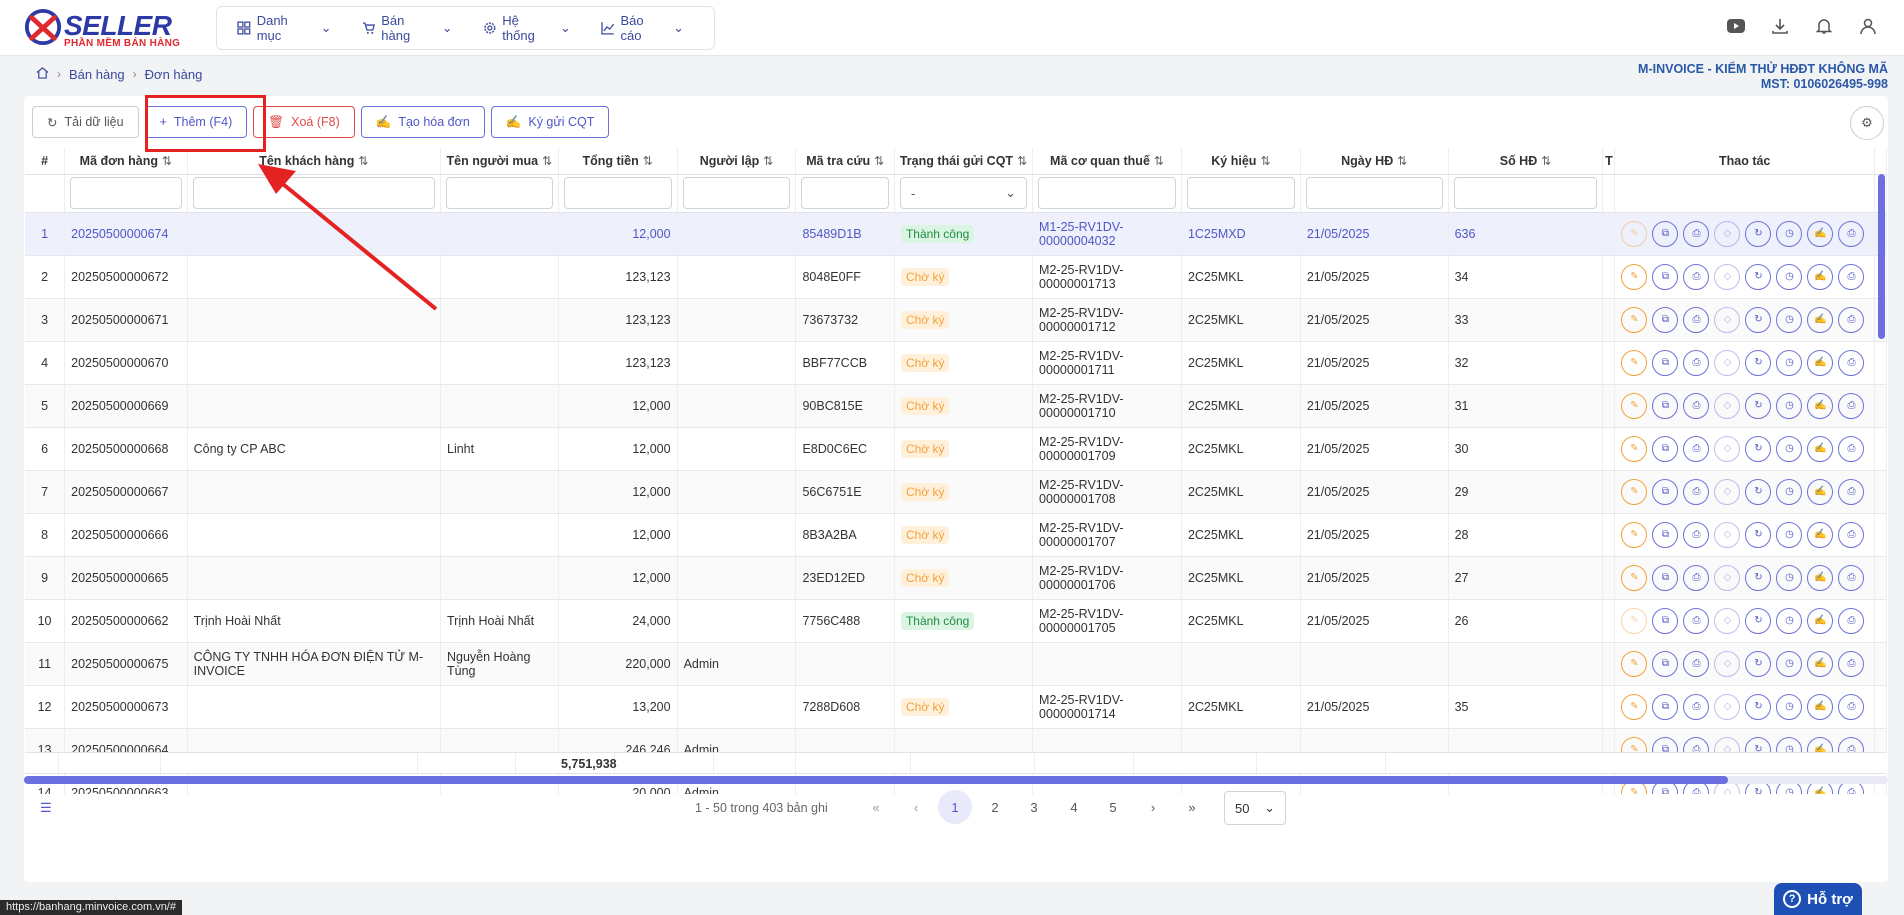  What do you see at coordinates (737, 161) in the screenshot?
I see `col-creator: Người lập ⇅` at bounding box center [737, 161].